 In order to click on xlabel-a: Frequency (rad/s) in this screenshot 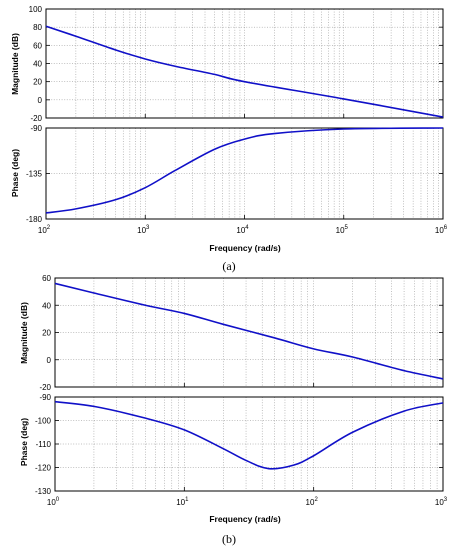, I will do `click(244, 248)`.